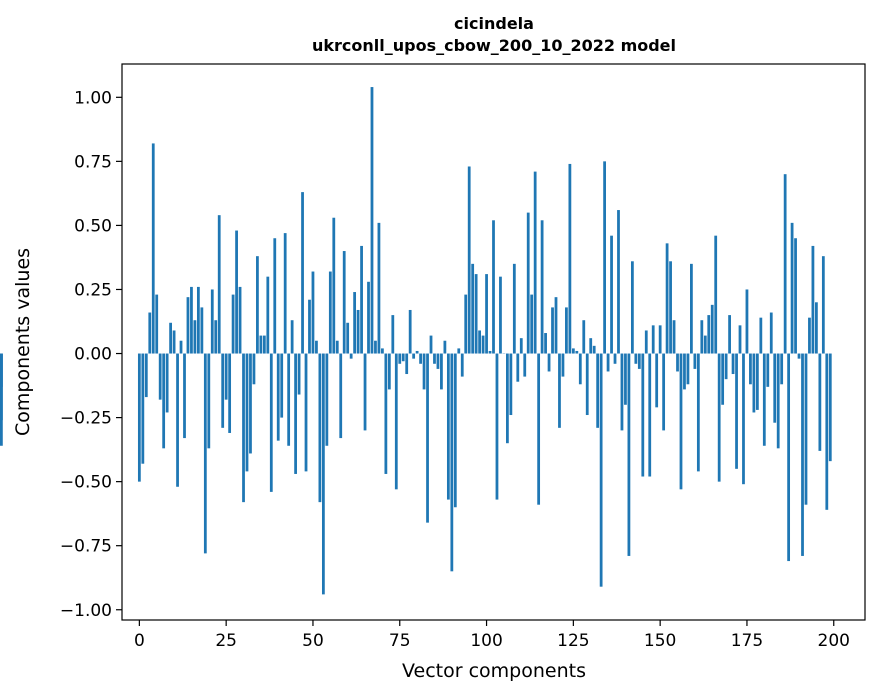 The height and width of the screenshot is (696, 880). What do you see at coordinates (93, 98) in the screenshot?
I see `y-tick-label: 1.00` at bounding box center [93, 98].